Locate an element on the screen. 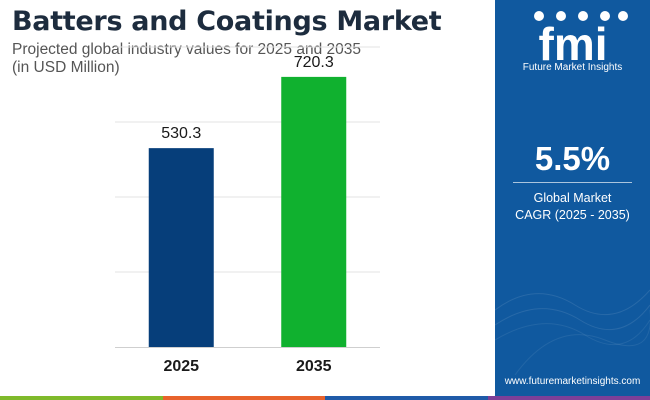 The width and height of the screenshot is (650, 400). footer-color-stripe is located at coordinates (325, 398).